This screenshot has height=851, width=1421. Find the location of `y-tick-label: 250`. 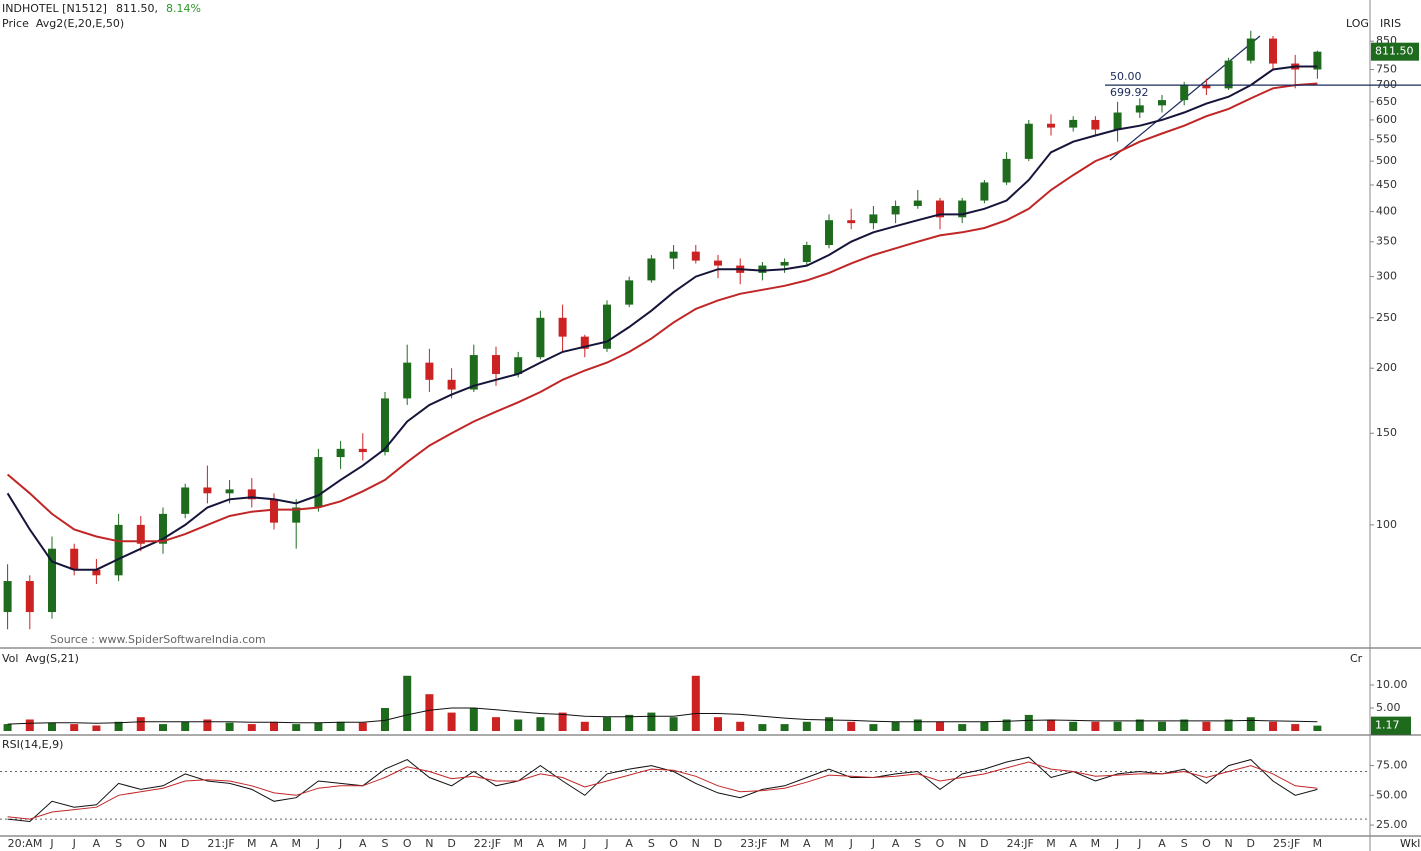

y-tick-label: 250 is located at coordinates (1386, 317).